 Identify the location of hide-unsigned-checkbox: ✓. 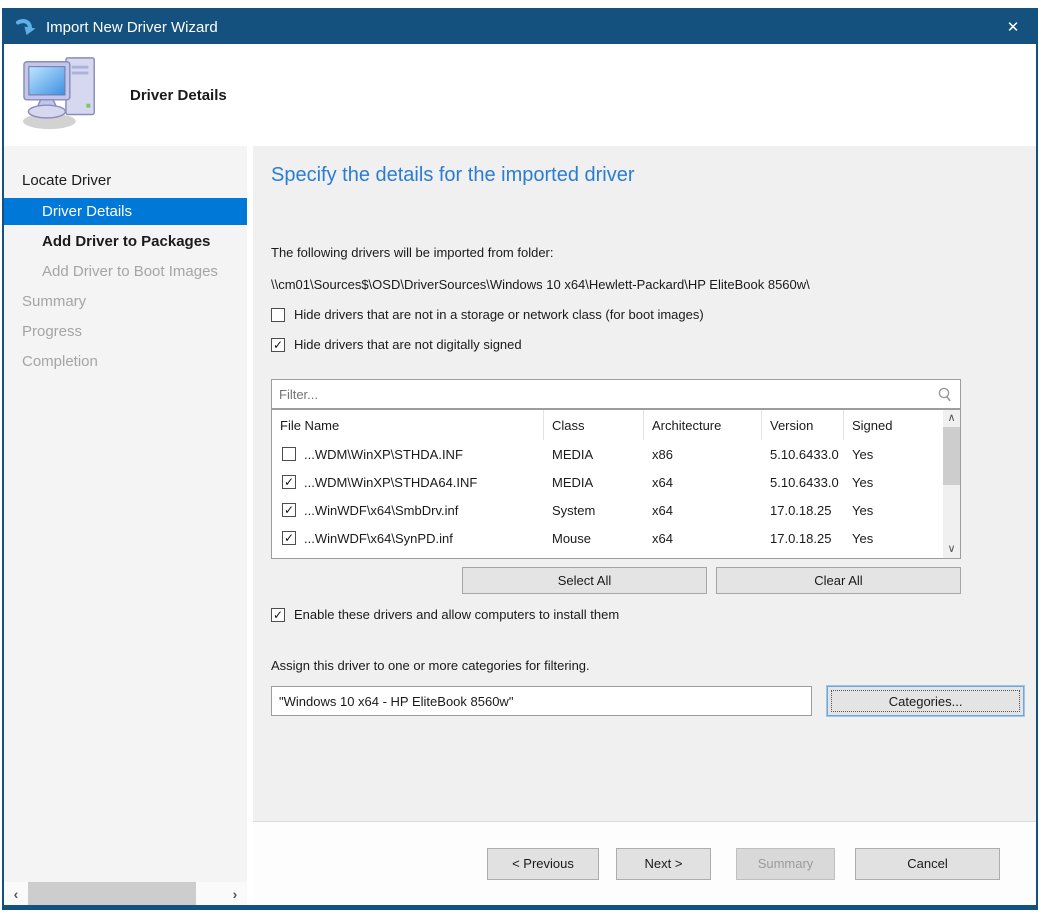
(278, 344).